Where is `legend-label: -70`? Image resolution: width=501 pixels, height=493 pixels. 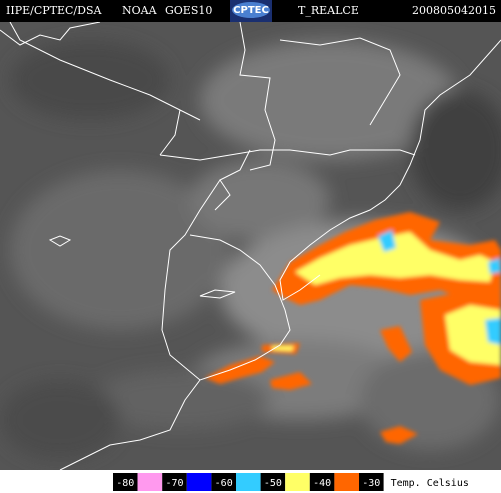
legend-label: -70 is located at coordinates (174, 483).